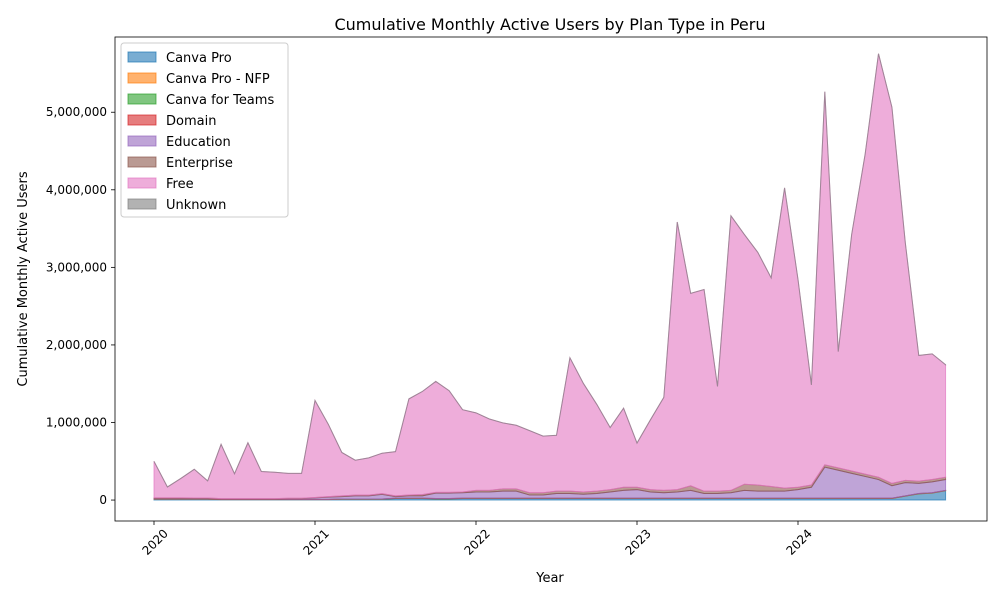  Describe the element at coordinates (142, 99) in the screenshot. I see `legend-swatch-canva-for-teams` at that location.